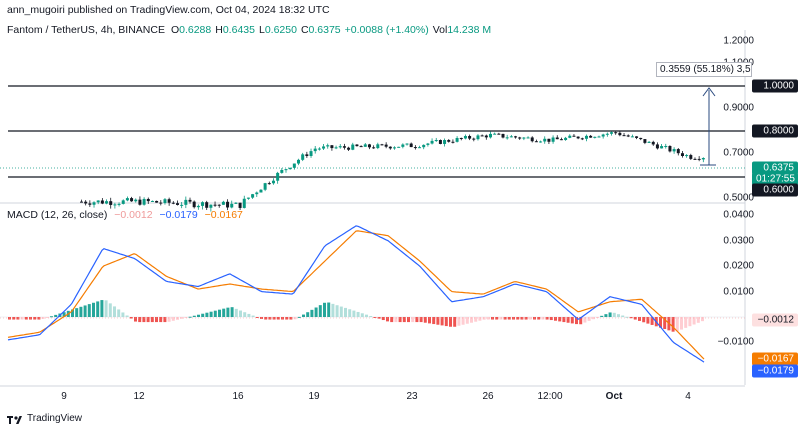 This screenshot has width=800, height=431. Describe the element at coordinates (238, 396) in the screenshot. I see `time-tick: 16` at that location.